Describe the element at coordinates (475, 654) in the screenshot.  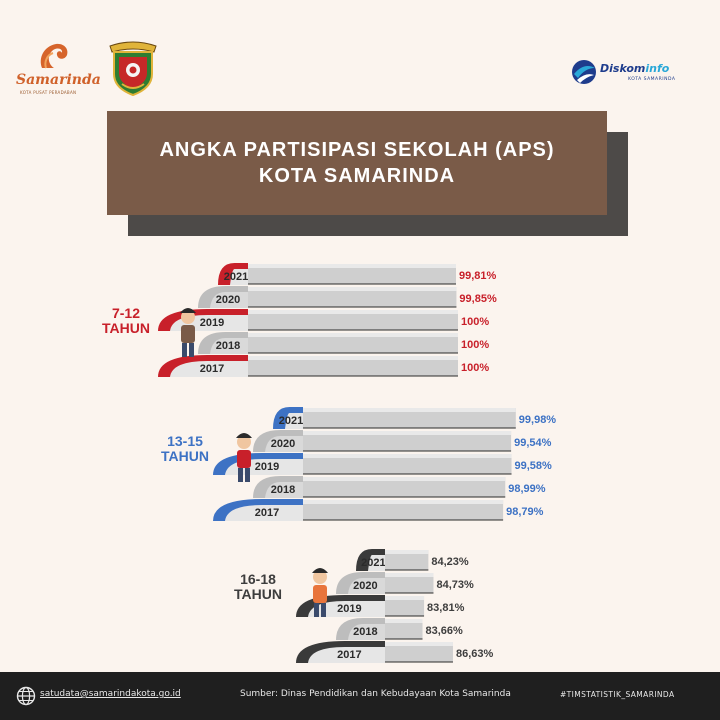
I see `value-label: 86,63%` at that location.